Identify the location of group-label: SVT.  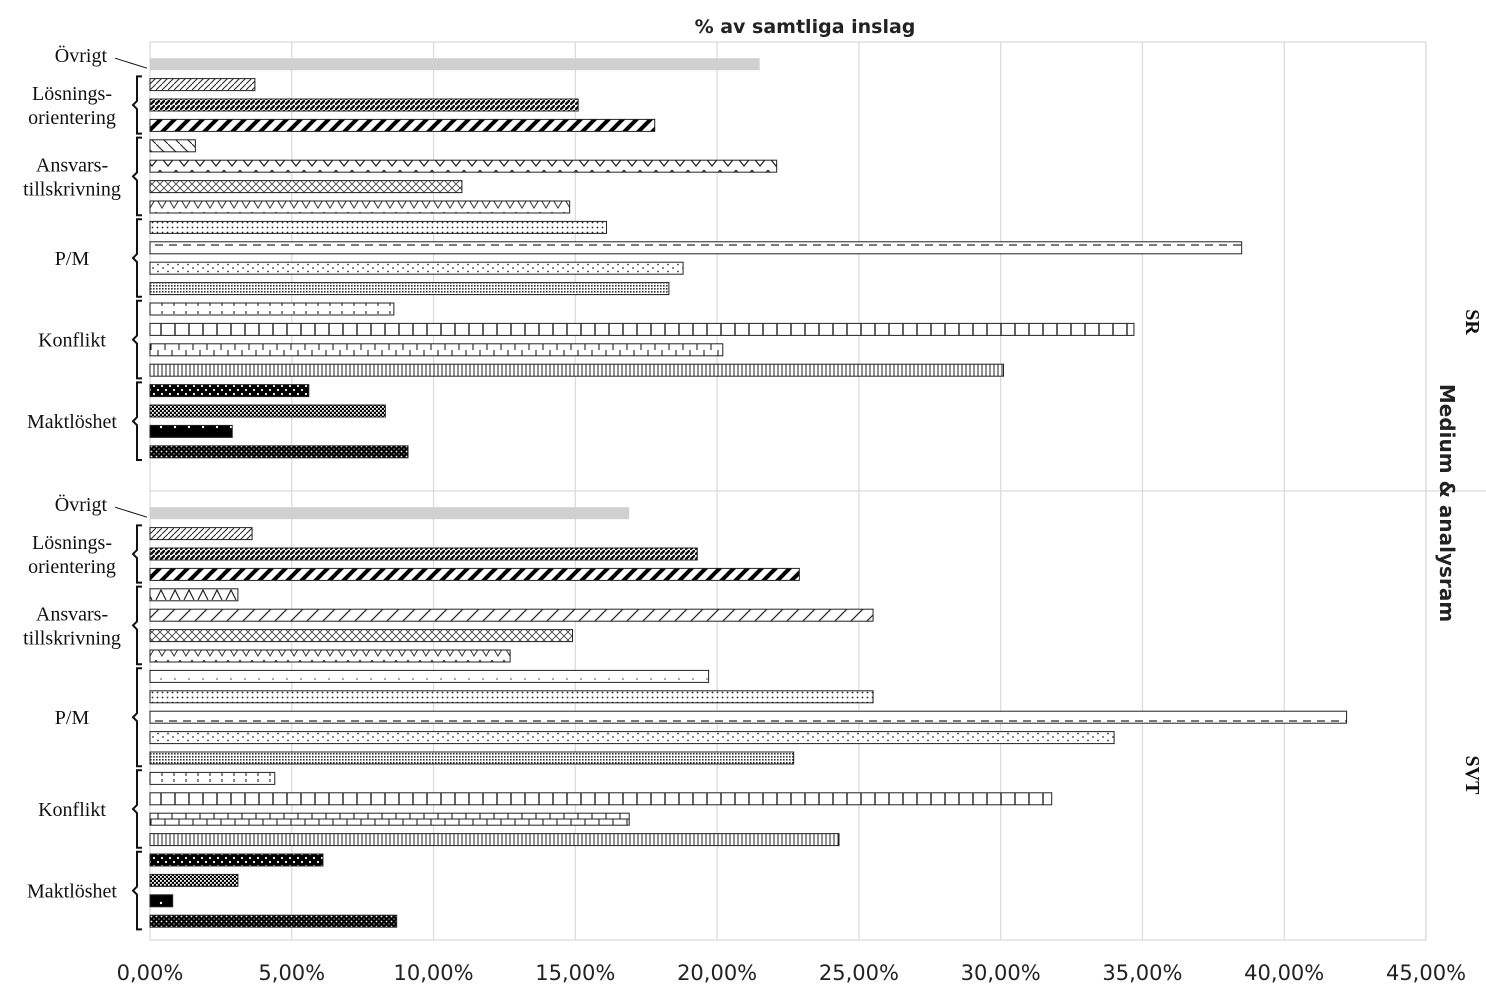
(1472, 776).